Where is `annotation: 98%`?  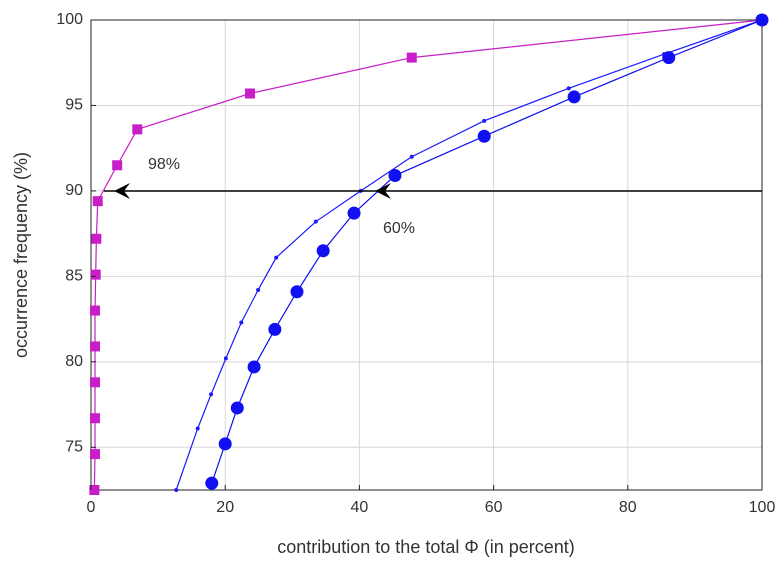 annotation: 98% is located at coordinates (164, 164).